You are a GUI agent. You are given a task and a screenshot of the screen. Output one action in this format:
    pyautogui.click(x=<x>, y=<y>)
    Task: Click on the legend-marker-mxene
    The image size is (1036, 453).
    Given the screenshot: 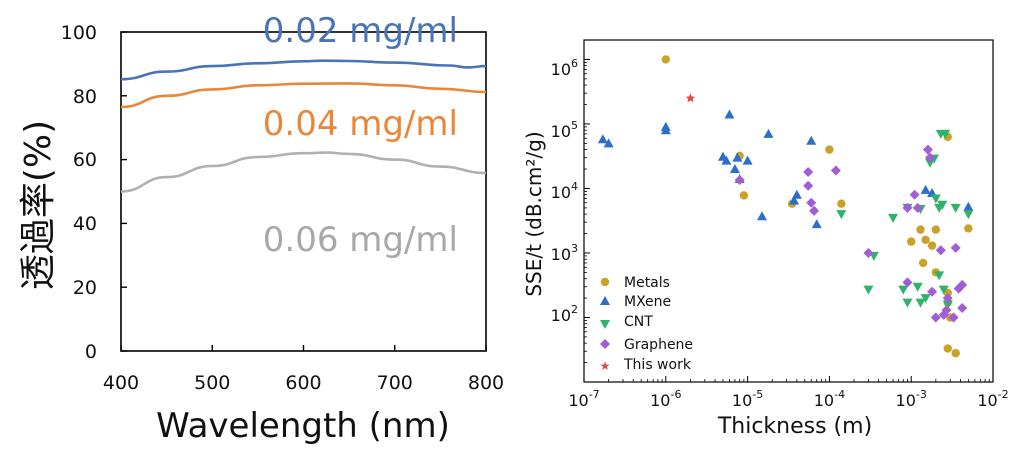 What is the action you would take?
    pyautogui.click(x=605, y=300)
    